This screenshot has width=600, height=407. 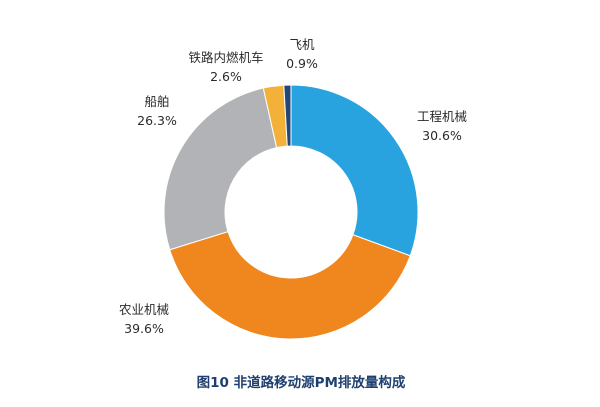 I want to click on label-name-chuanbo: 船舶, so click(x=156, y=101).